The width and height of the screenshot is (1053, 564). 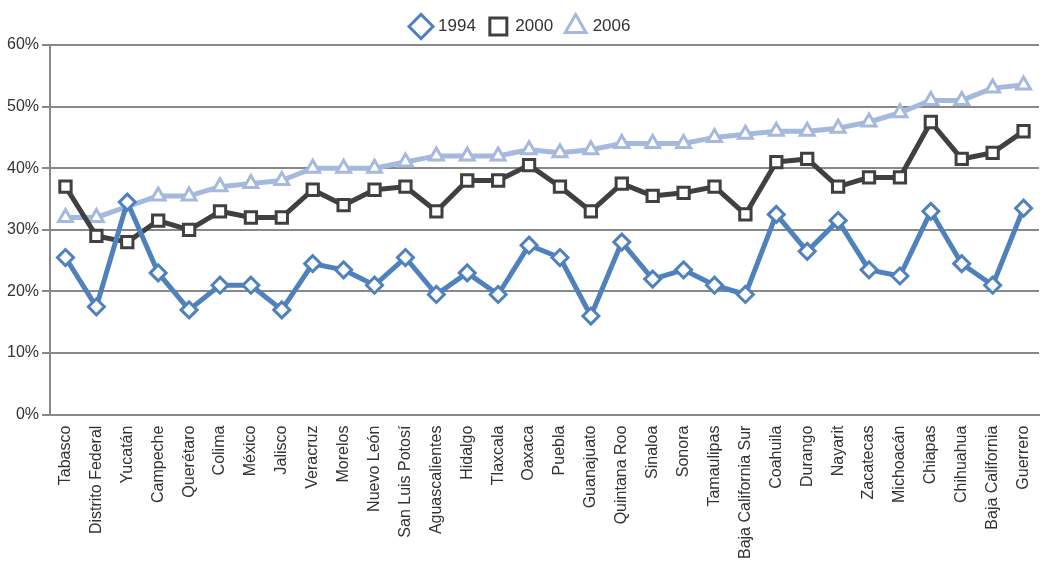 I want to click on x-tick-label: Baja California Sur, so click(x=744, y=492).